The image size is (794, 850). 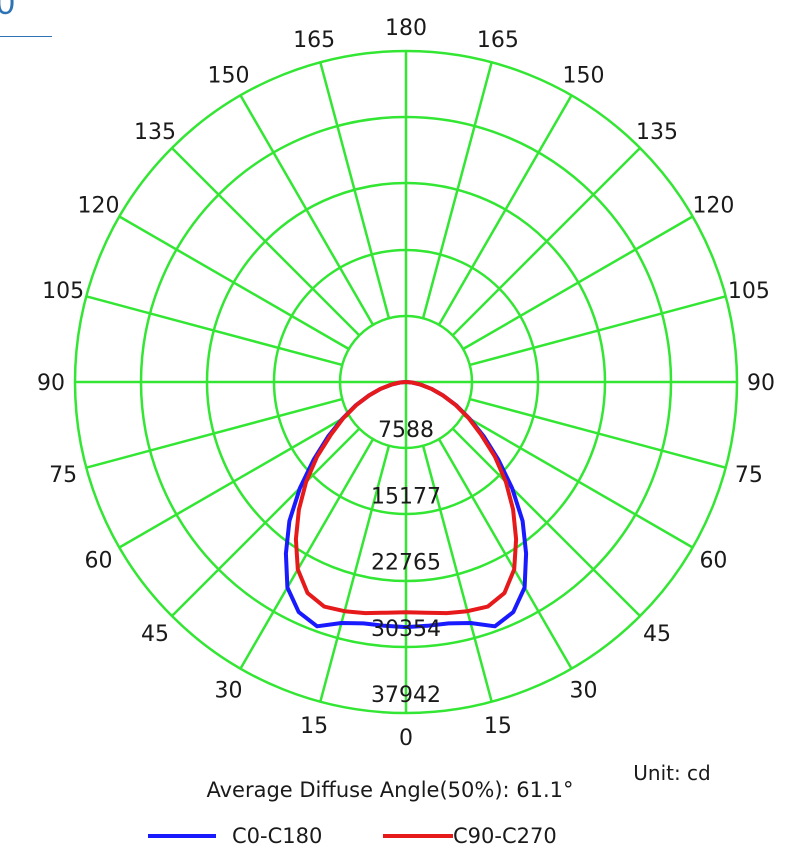 I want to click on angle-label-left: 15, so click(x=314, y=726).